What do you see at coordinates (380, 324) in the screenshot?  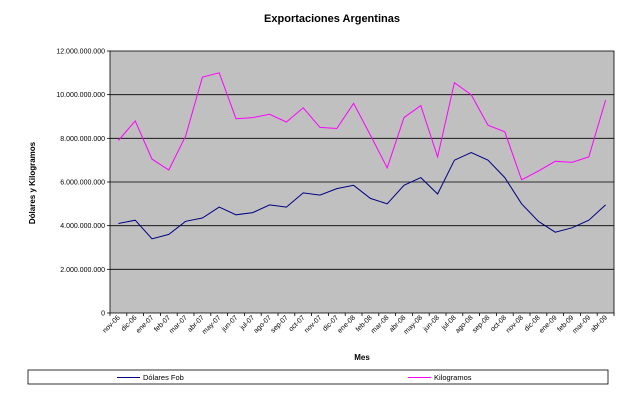 I see `x-tick-label: mar-08` at bounding box center [380, 324].